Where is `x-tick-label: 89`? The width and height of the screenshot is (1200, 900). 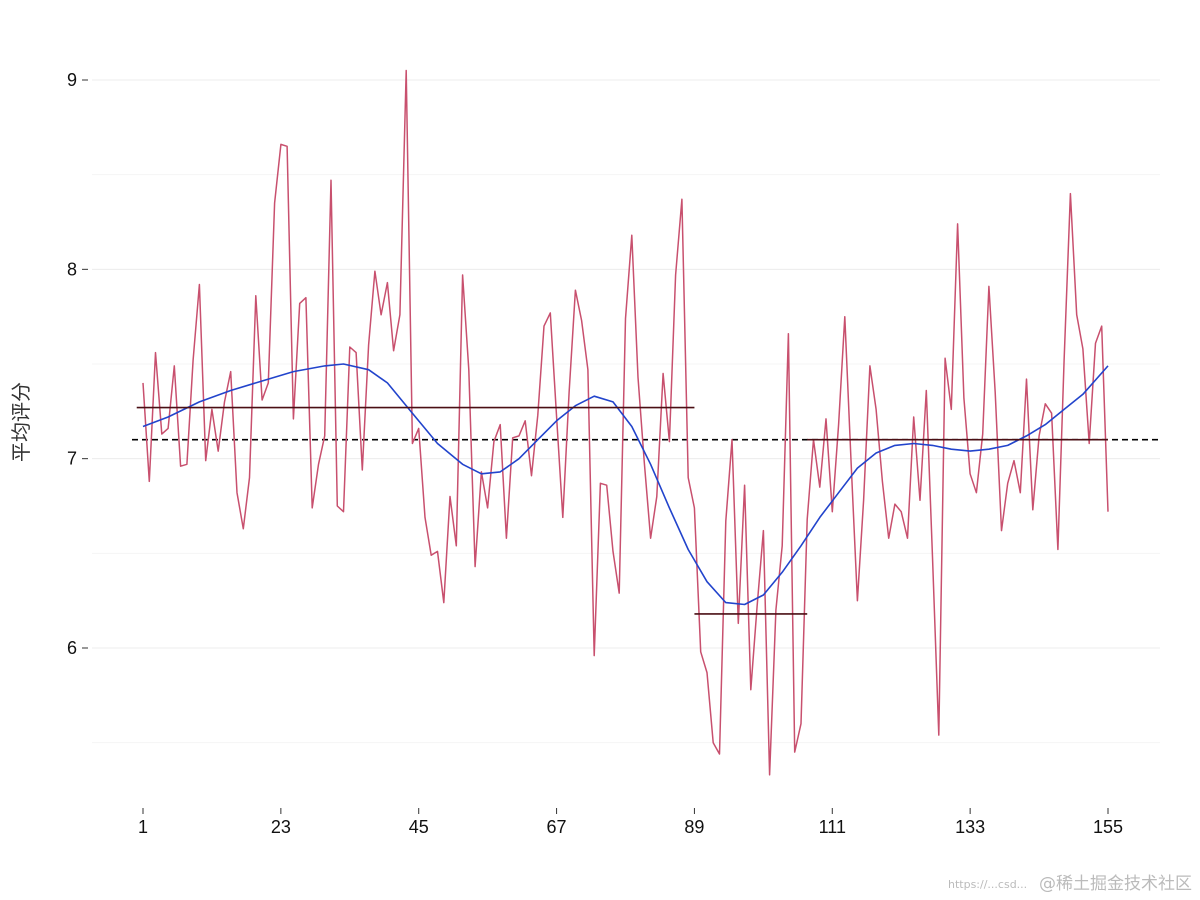
x-tick-label: 89 is located at coordinates (694, 827).